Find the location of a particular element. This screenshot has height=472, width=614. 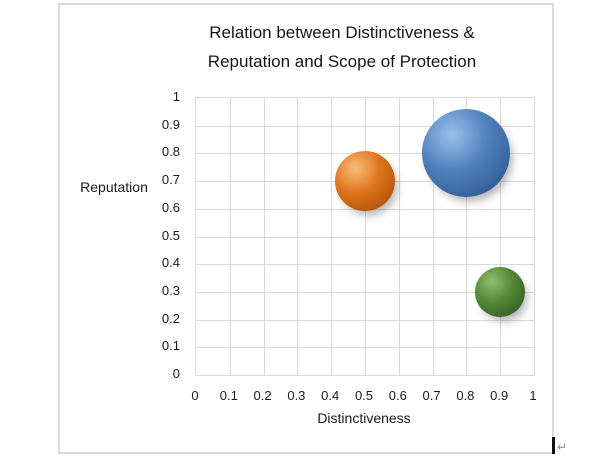

x-tick-label: 0.9 is located at coordinates (499, 395).